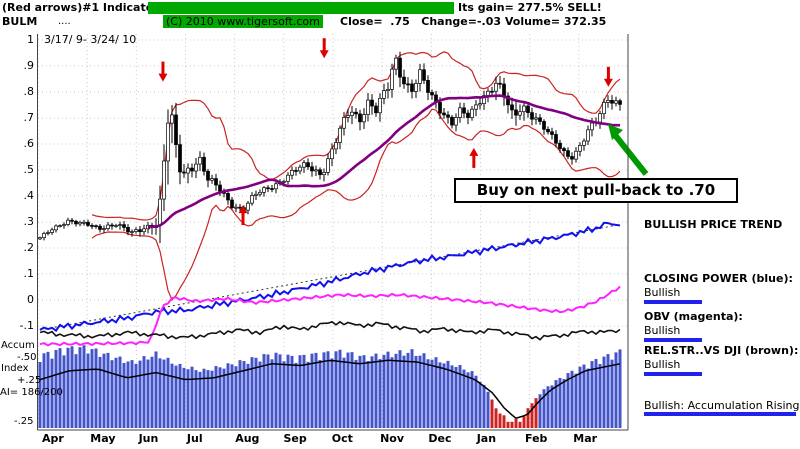  I want to click on accum-scale-top: -.50, so click(27, 357).